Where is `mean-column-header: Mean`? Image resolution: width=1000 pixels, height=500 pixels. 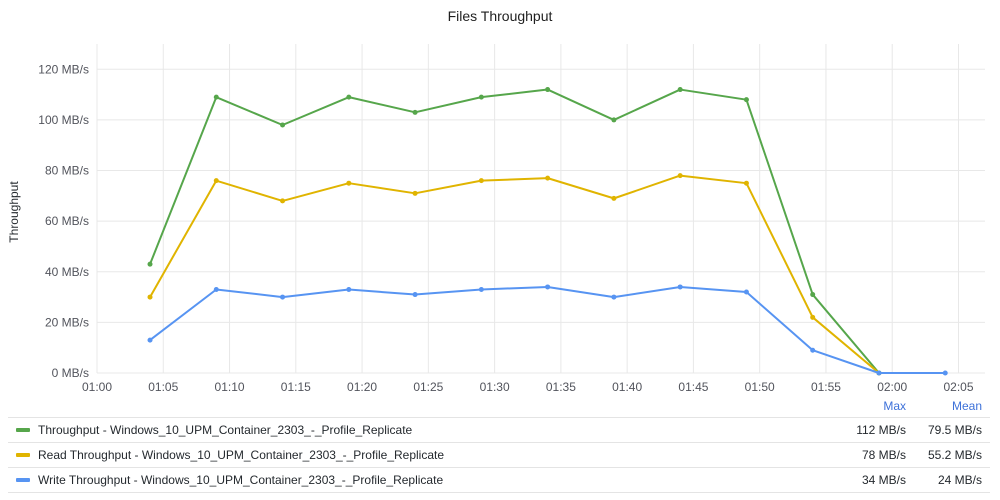
mean-column-header: Mean is located at coordinates (966, 406).